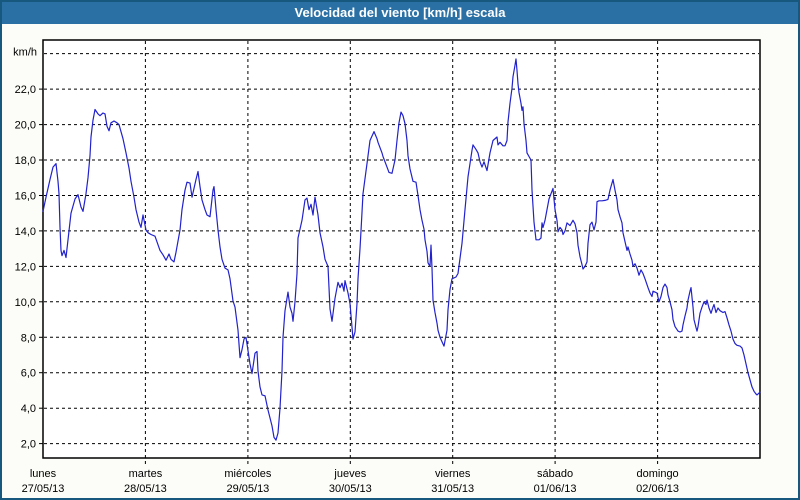 The image size is (800, 500). Describe the element at coordinates (25, 267) in the screenshot. I see `y-tick-label: 12,0` at that location.